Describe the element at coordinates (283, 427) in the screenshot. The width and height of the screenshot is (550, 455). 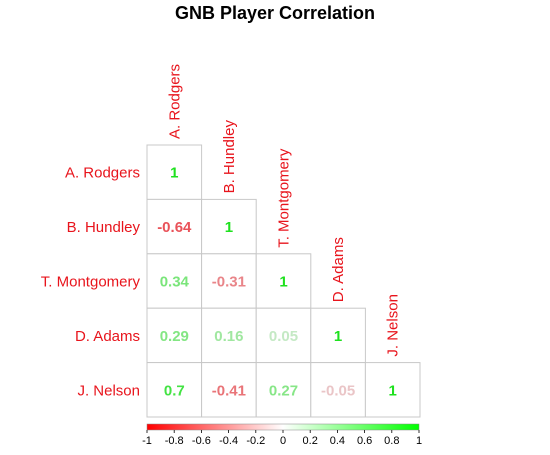
I see `colorbar-gradient` at that location.